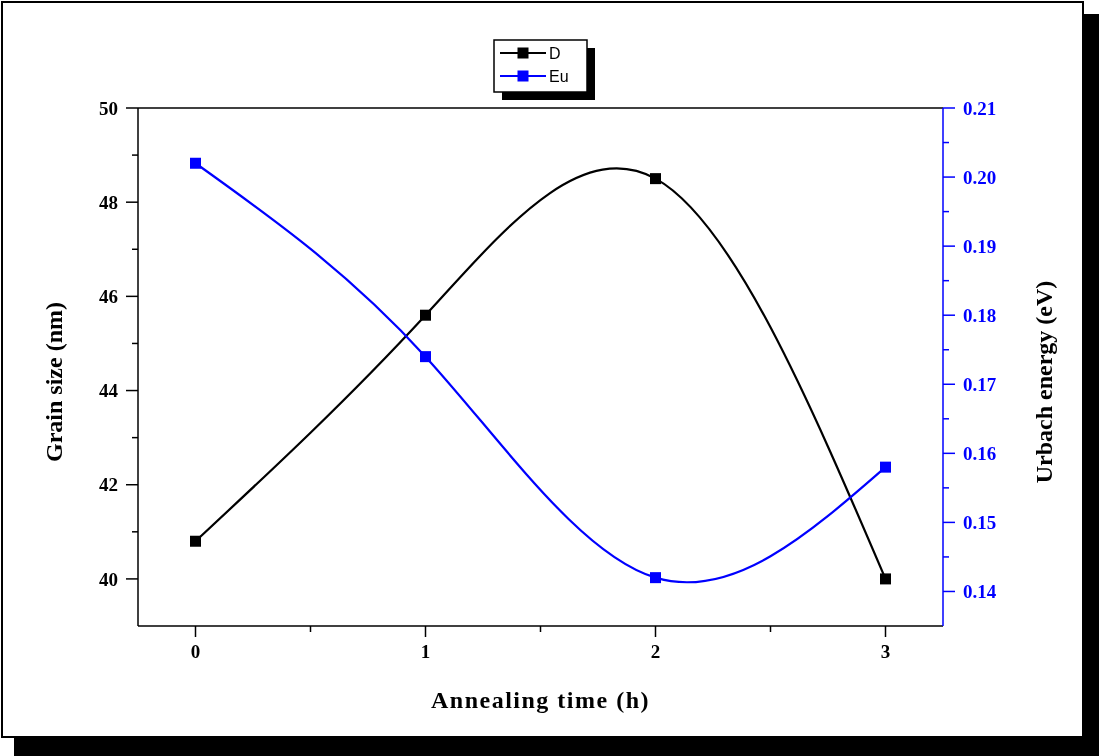  I want to click on x-tick-label: 0, so click(195, 651).